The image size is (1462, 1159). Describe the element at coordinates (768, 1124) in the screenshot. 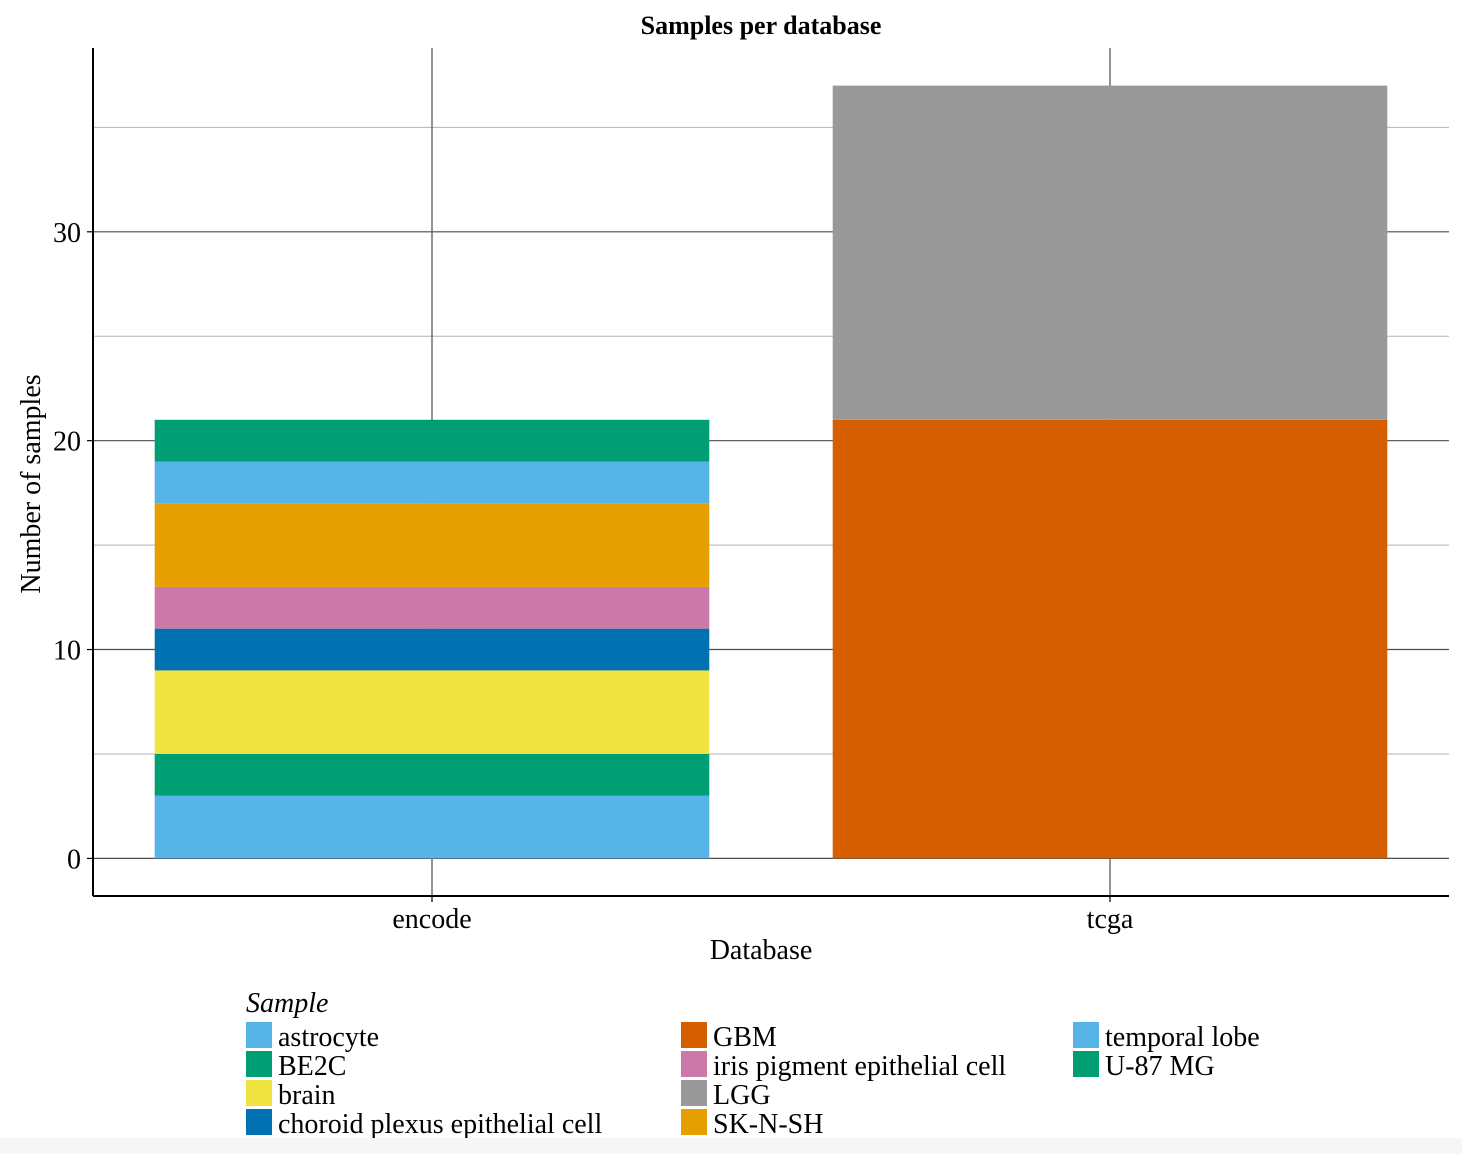

I see `legend-label: SK-N-SH` at that location.